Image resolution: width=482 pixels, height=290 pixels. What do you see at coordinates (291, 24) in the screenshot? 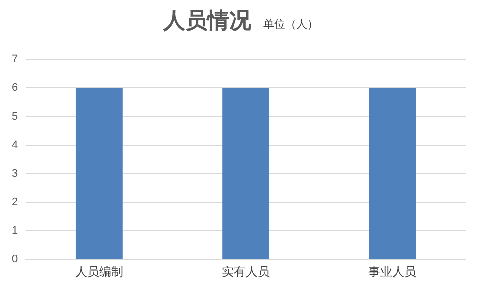
I see `chart-subtitle: 单位（人）` at bounding box center [291, 24].